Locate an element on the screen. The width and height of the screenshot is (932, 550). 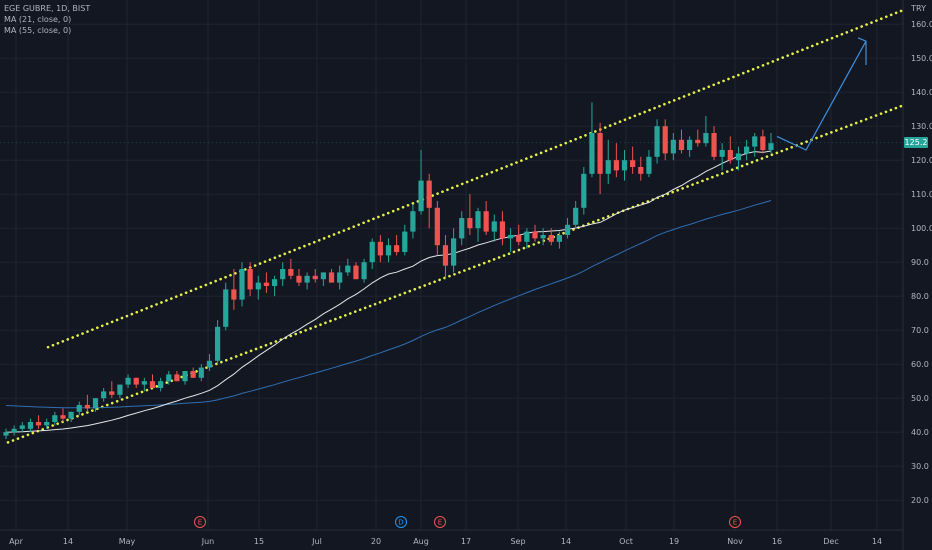
time-tick-label: Dec is located at coordinates (830, 541).